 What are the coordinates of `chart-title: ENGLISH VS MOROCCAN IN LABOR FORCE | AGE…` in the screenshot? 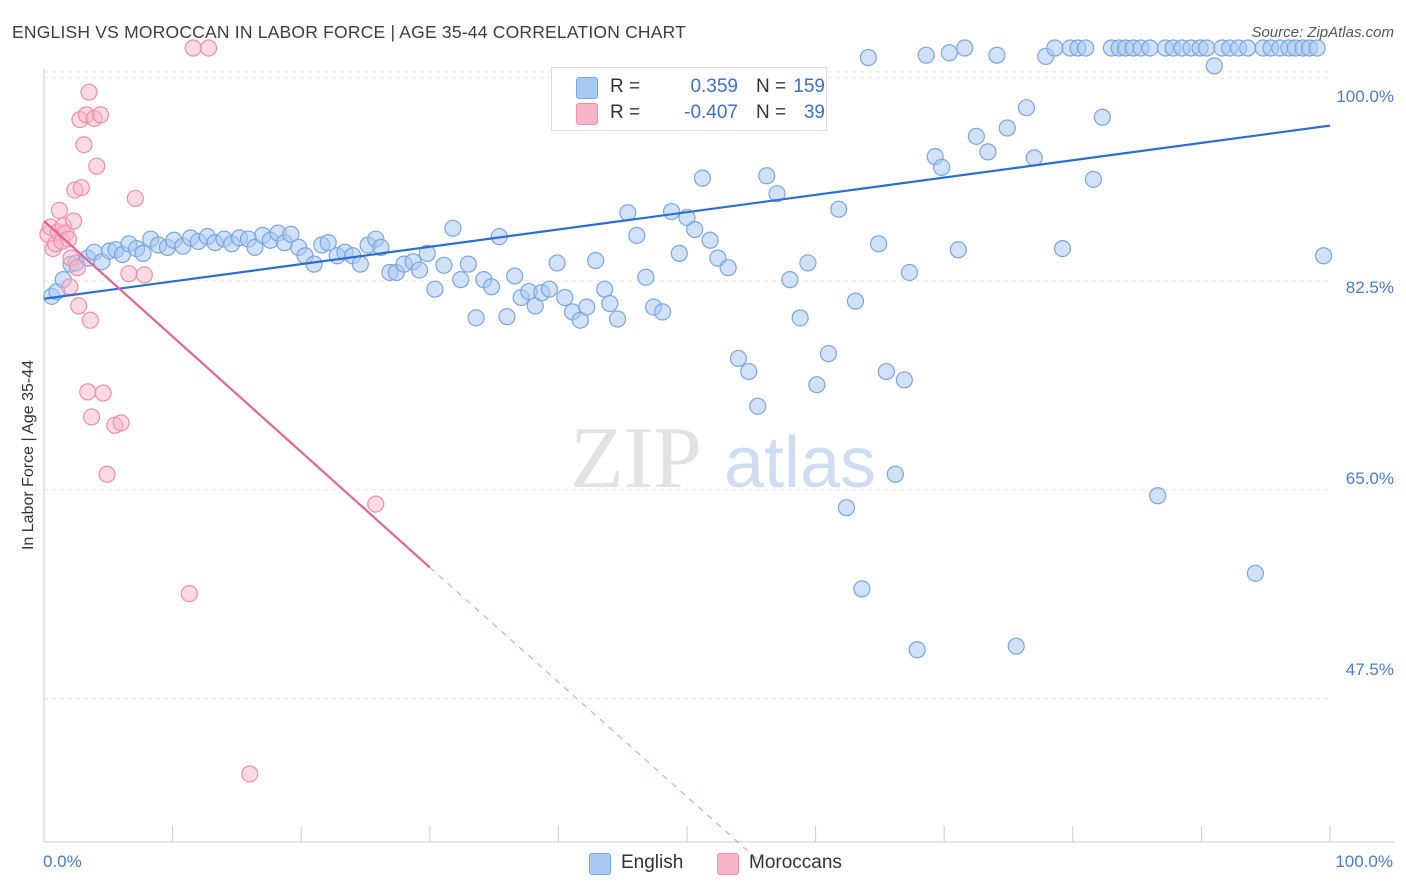 It's located at (349, 32).